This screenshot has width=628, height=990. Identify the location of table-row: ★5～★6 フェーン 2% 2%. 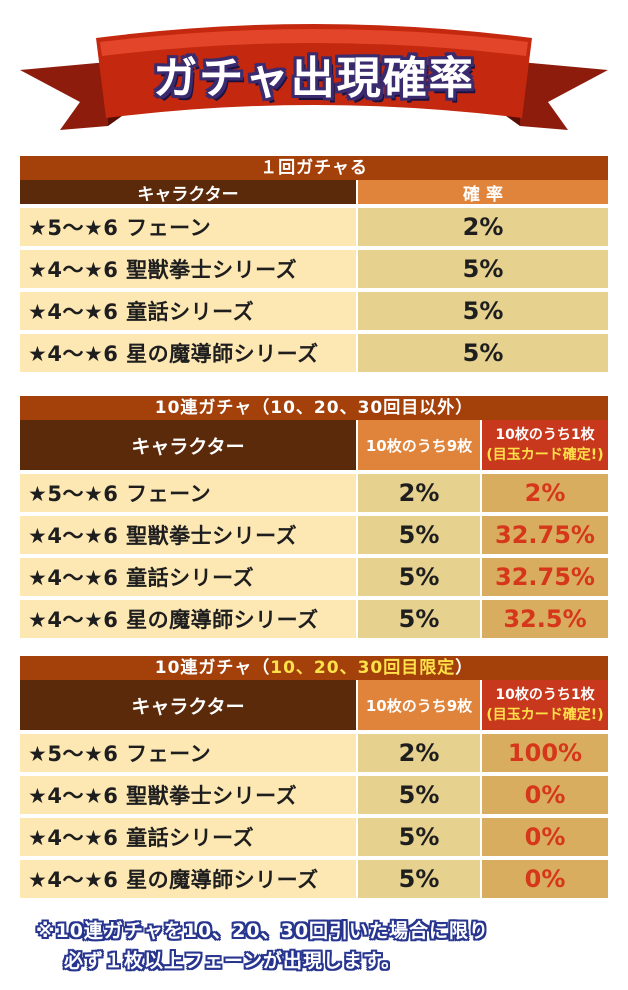
(314, 491).